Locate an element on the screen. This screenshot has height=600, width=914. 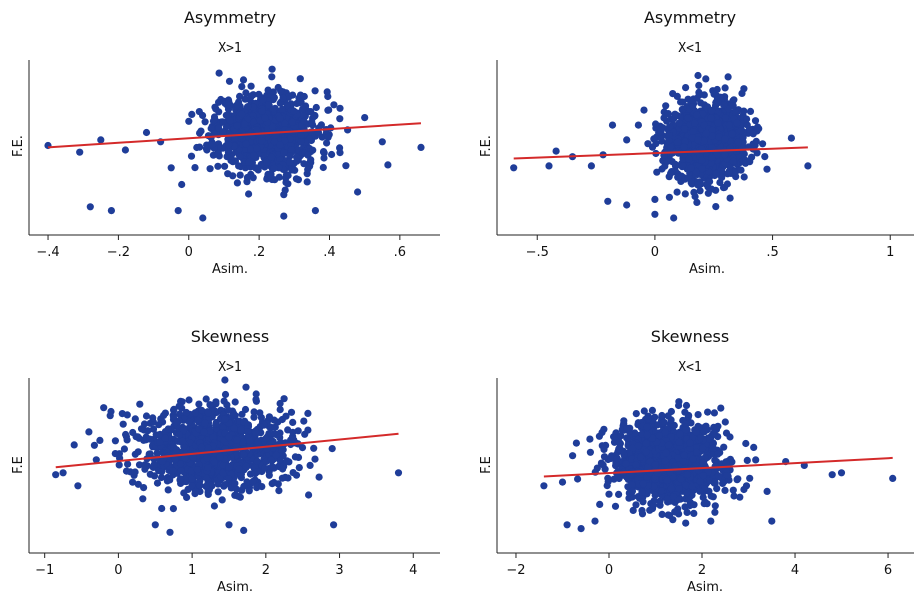
x-tick-label: .5 is located at coordinates (772, 252).